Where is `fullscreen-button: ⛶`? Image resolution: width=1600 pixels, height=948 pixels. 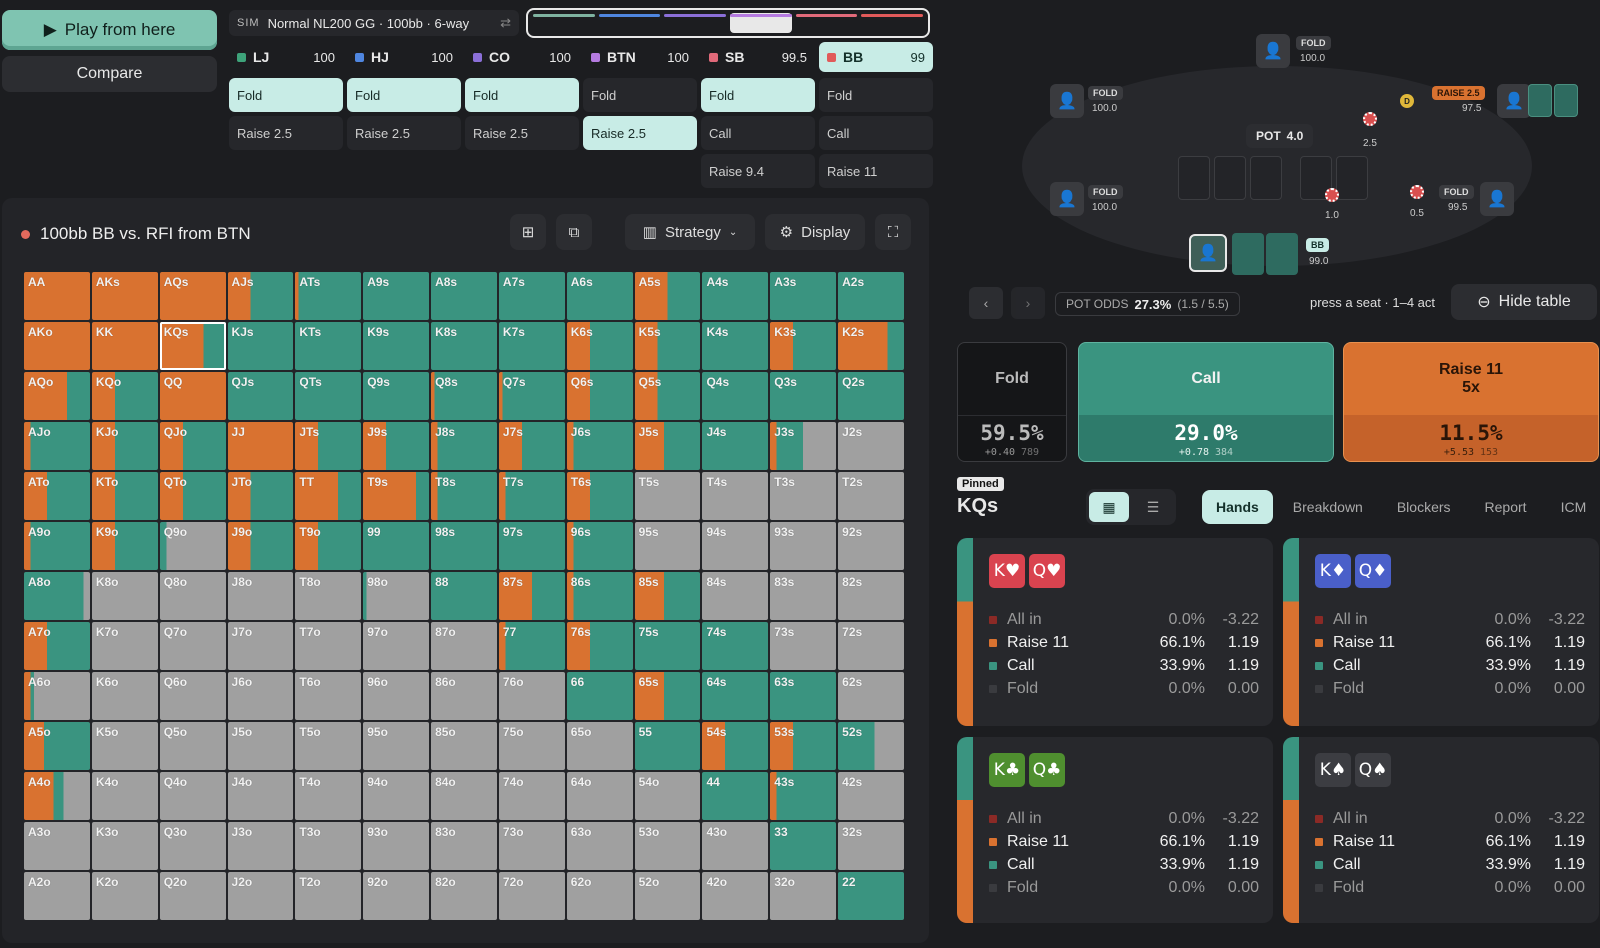
fullscreen-button: ⛶ is located at coordinates (893, 232).